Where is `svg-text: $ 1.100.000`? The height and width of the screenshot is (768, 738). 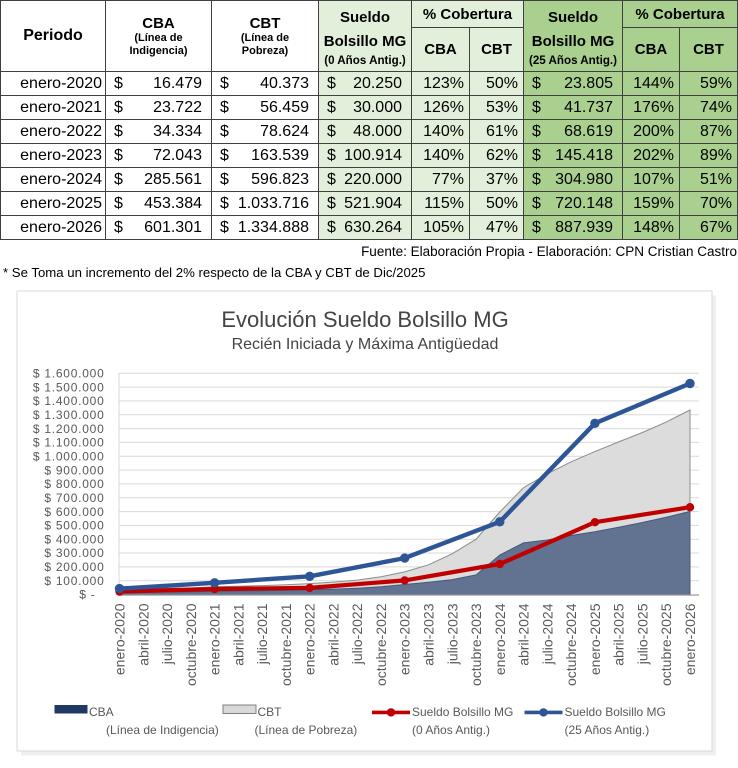 svg-text: $ 1.100.000 is located at coordinates (69, 443).